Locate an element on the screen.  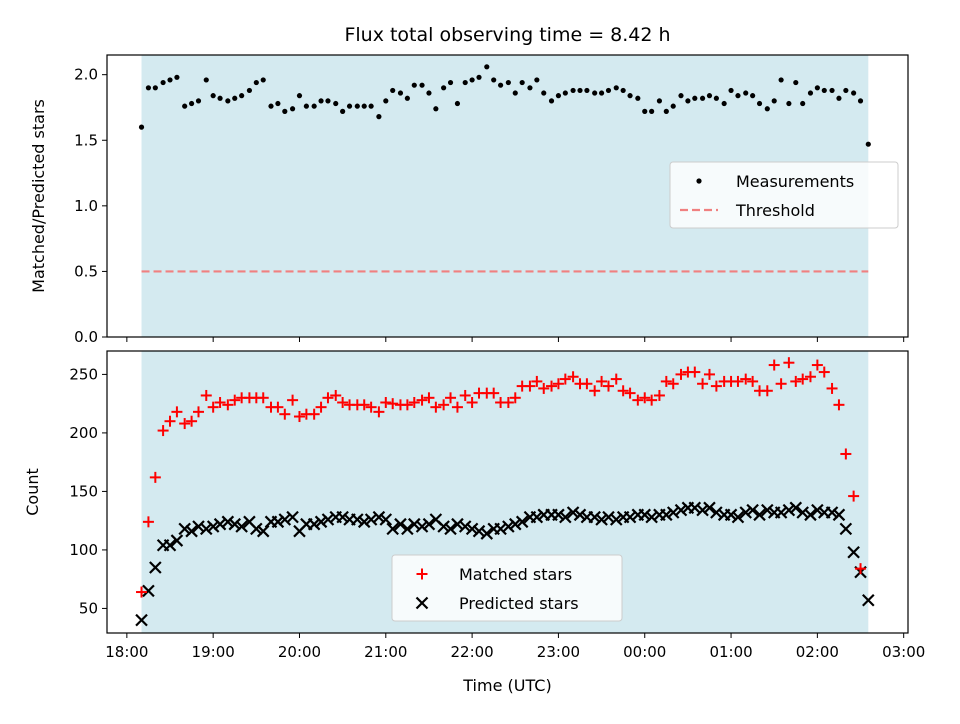
chart-title: Flux total observing time = 8.42 h is located at coordinates (507, 35).